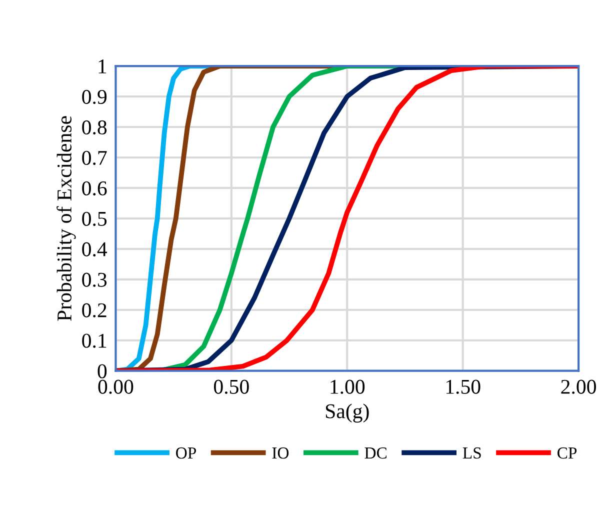  What do you see at coordinates (186, 453) in the screenshot?
I see `legend-label: OP` at bounding box center [186, 453].